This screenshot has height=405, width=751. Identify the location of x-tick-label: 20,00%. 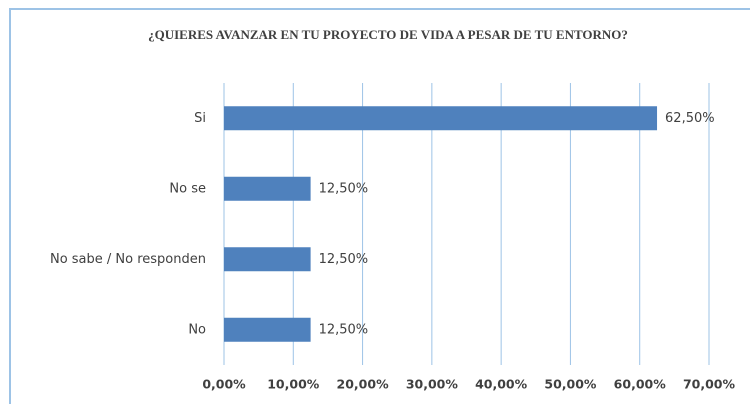
(363, 384).